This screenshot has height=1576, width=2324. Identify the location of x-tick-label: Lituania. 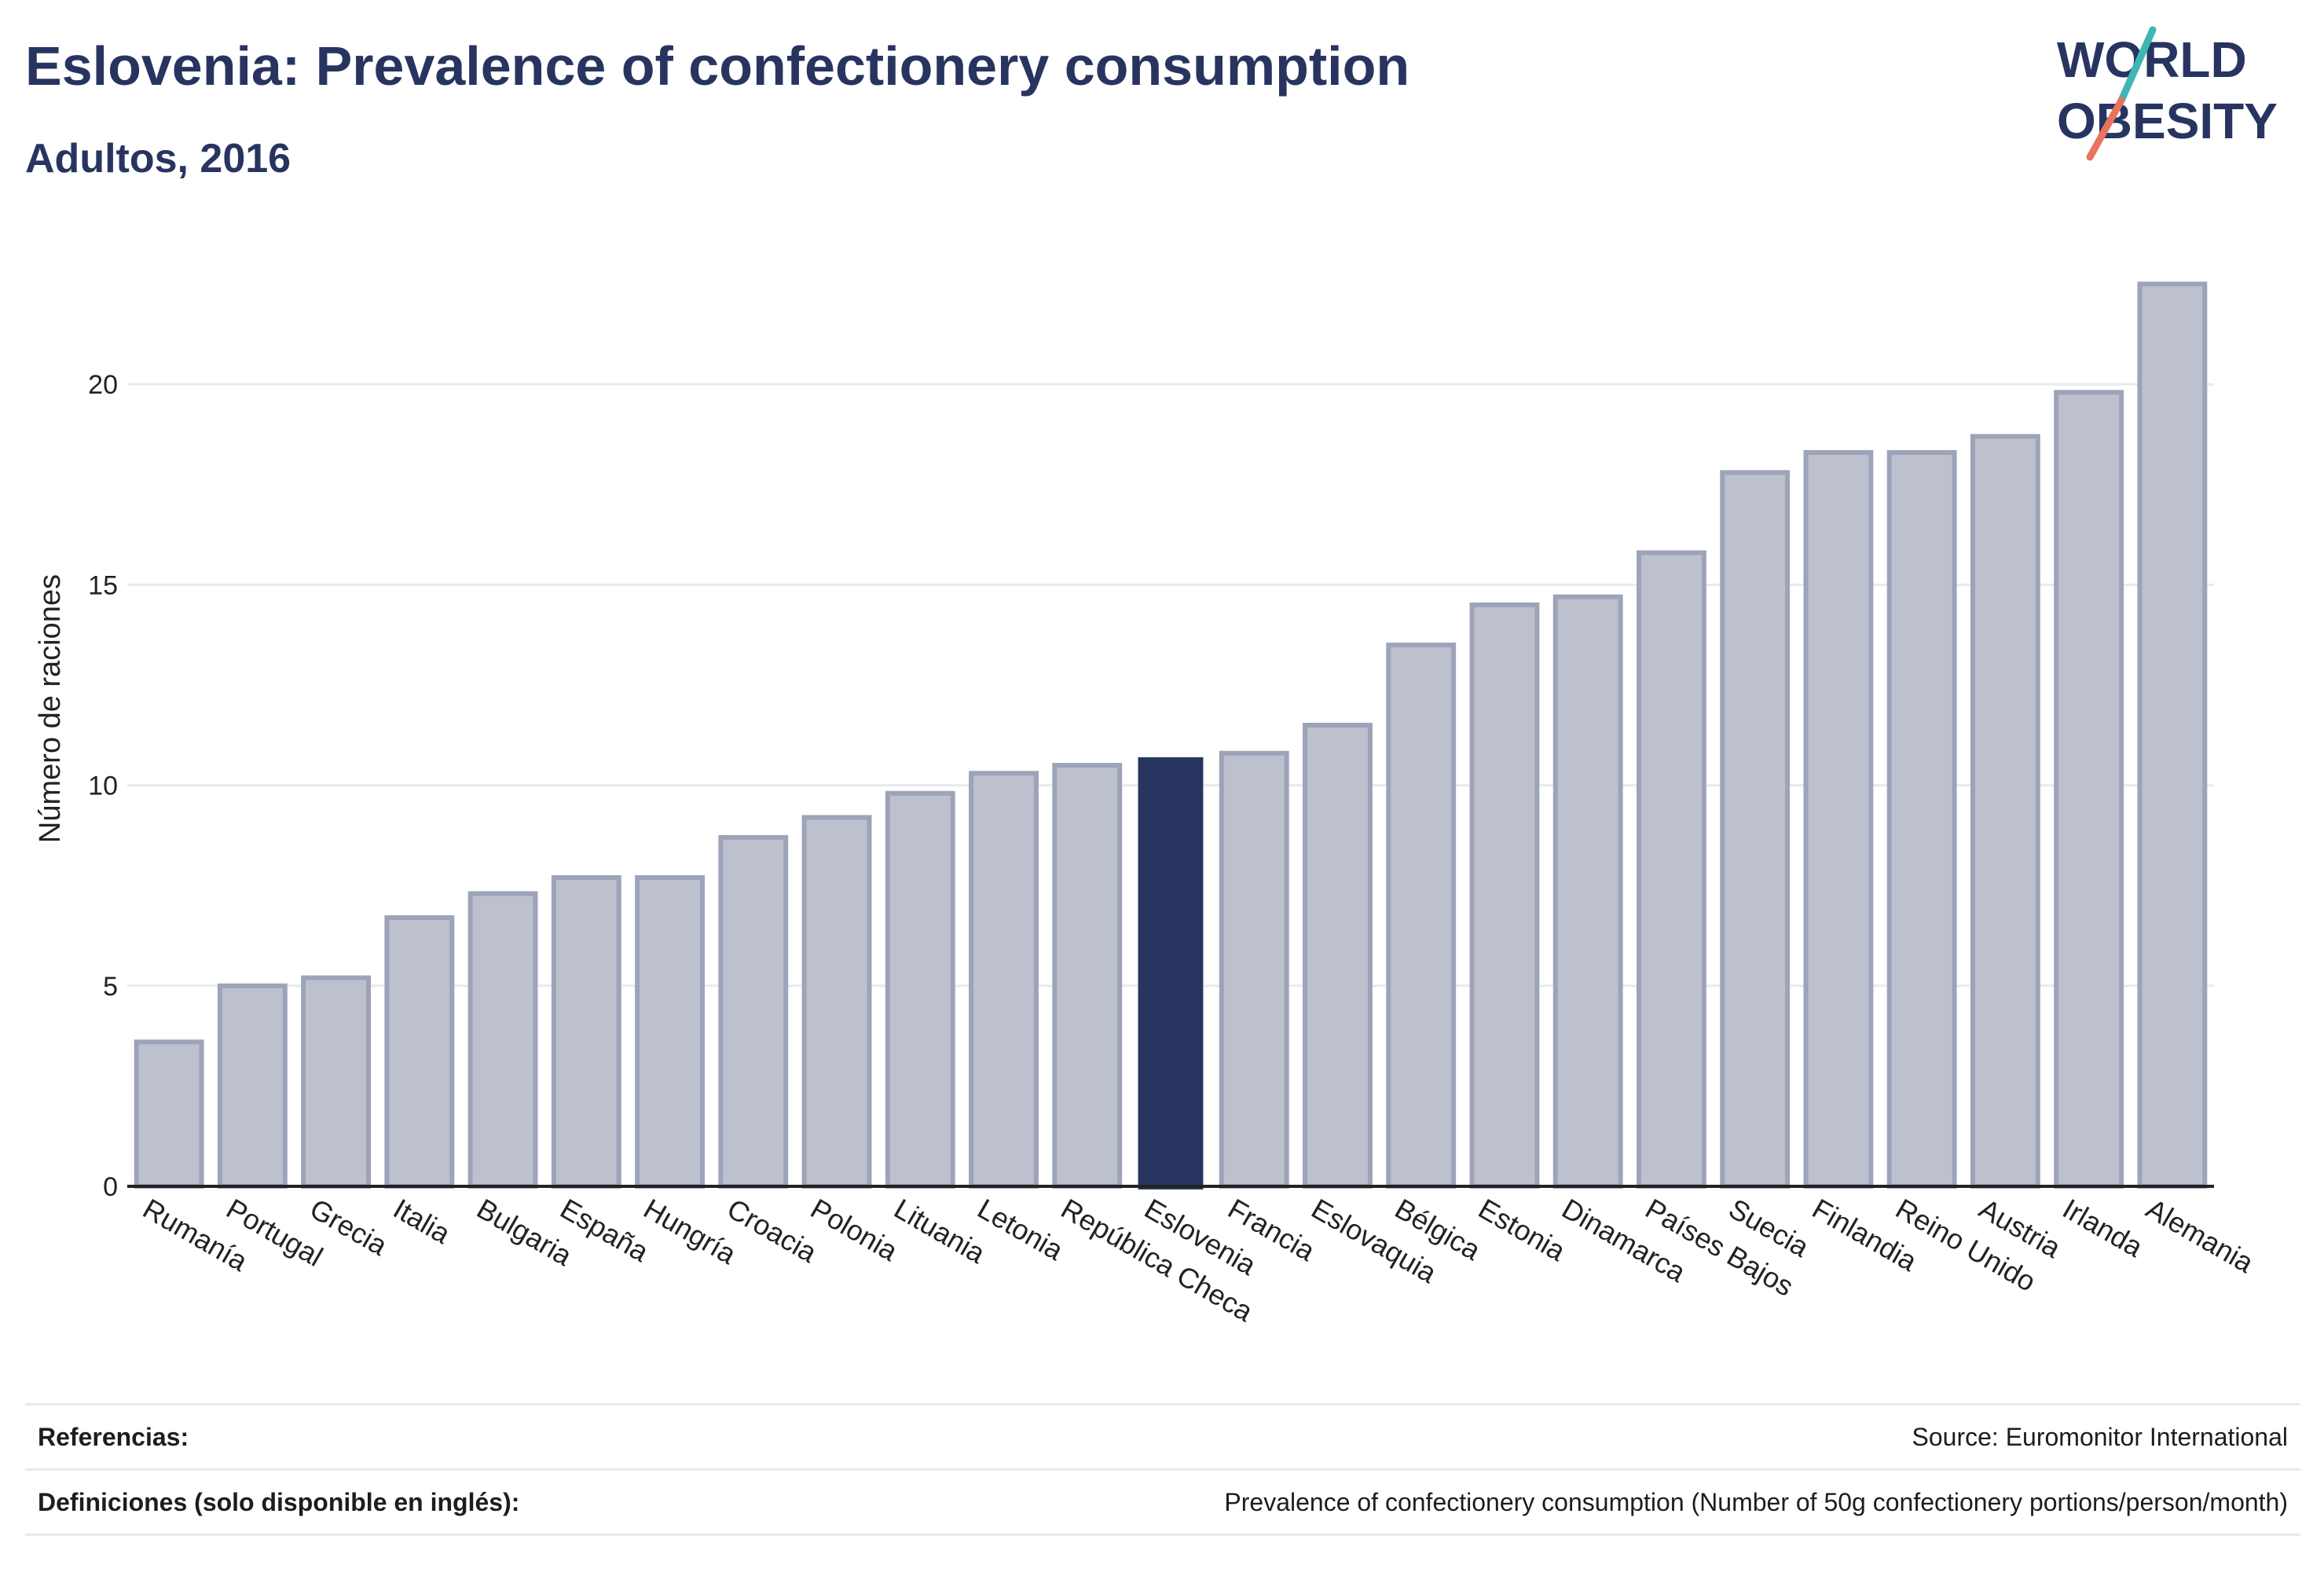
(940, 1231).